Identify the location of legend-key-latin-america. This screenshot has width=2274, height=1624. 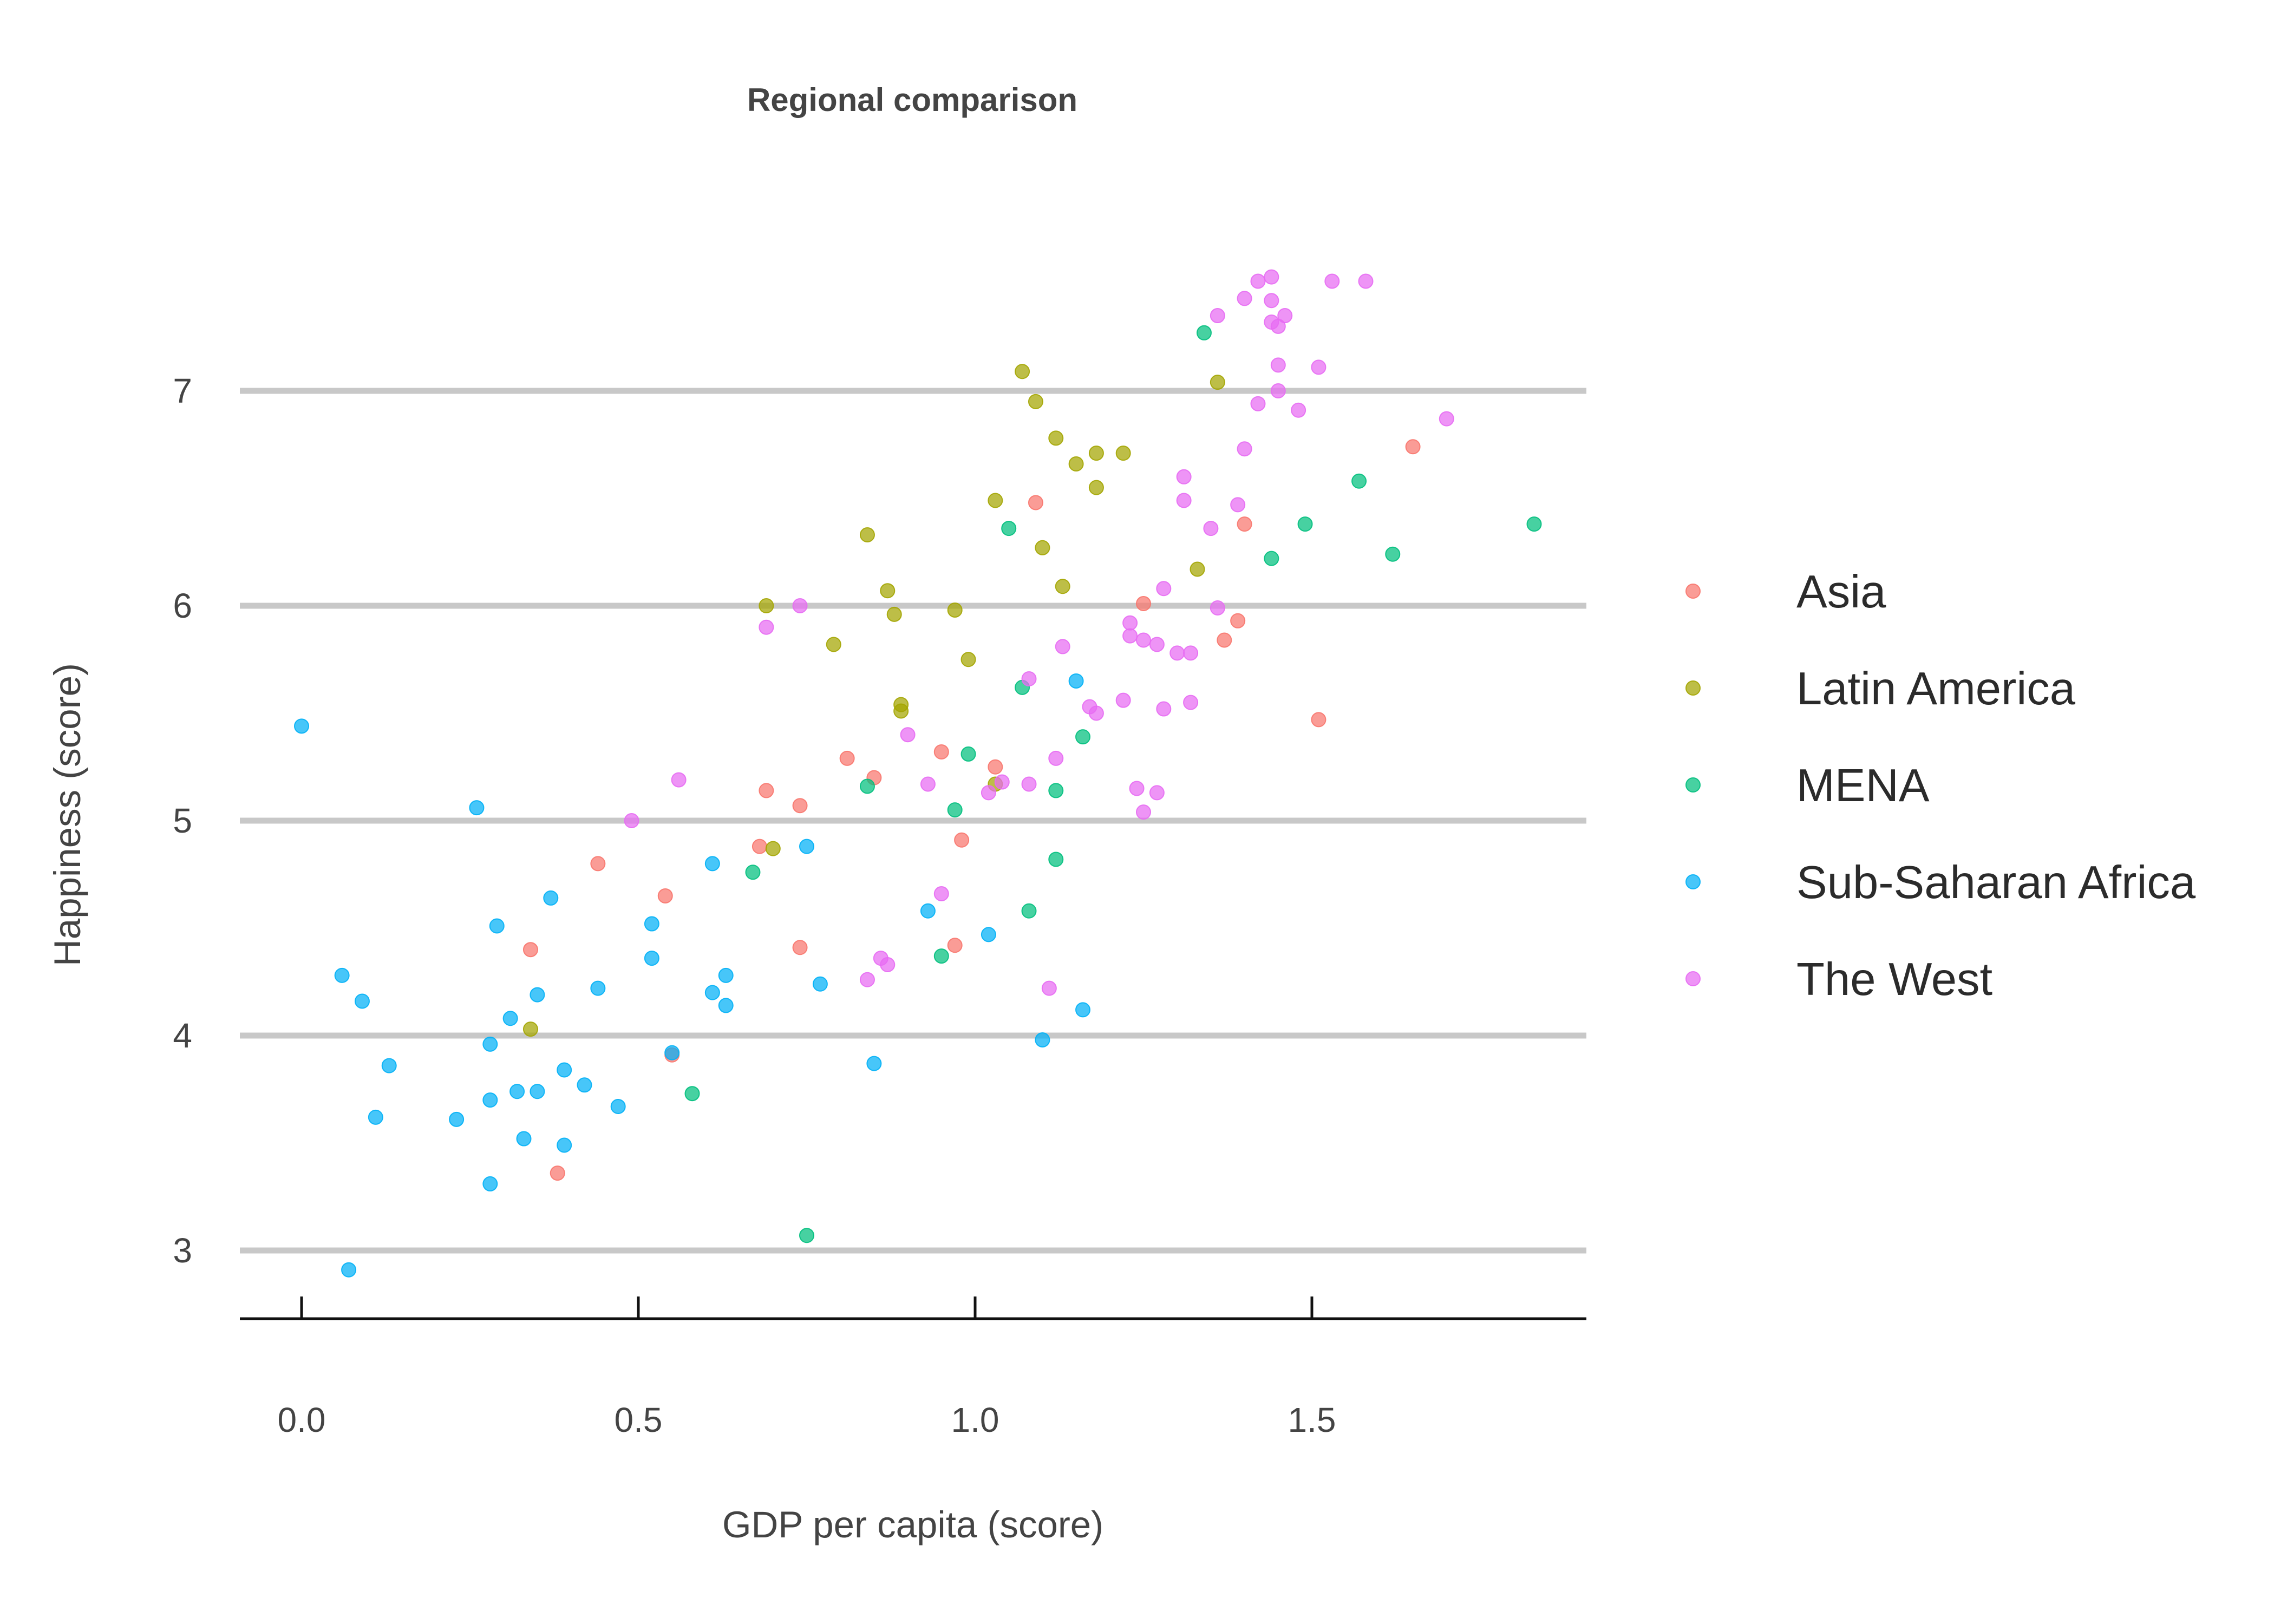
(1693, 688).